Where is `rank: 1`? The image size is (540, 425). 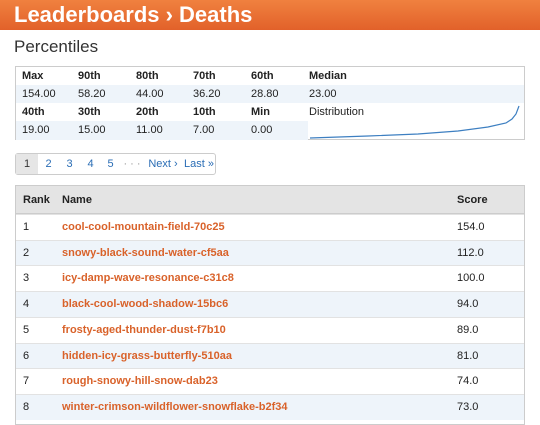
rank: 1 is located at coordinates (26, 227).